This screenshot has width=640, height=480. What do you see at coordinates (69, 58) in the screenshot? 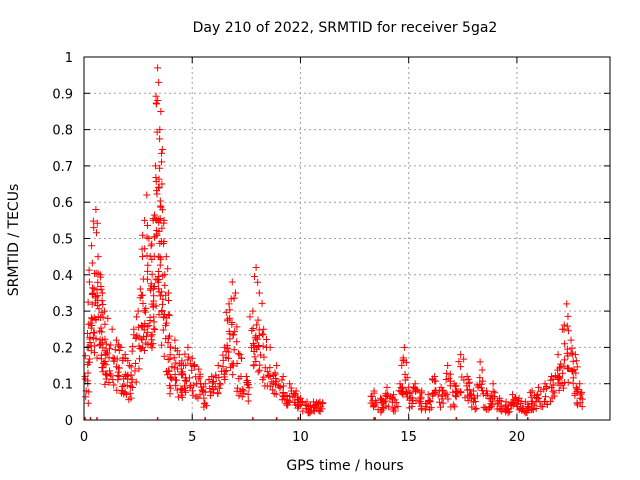
I see `y-tick-label: 1` at bounding box center [69, 58].